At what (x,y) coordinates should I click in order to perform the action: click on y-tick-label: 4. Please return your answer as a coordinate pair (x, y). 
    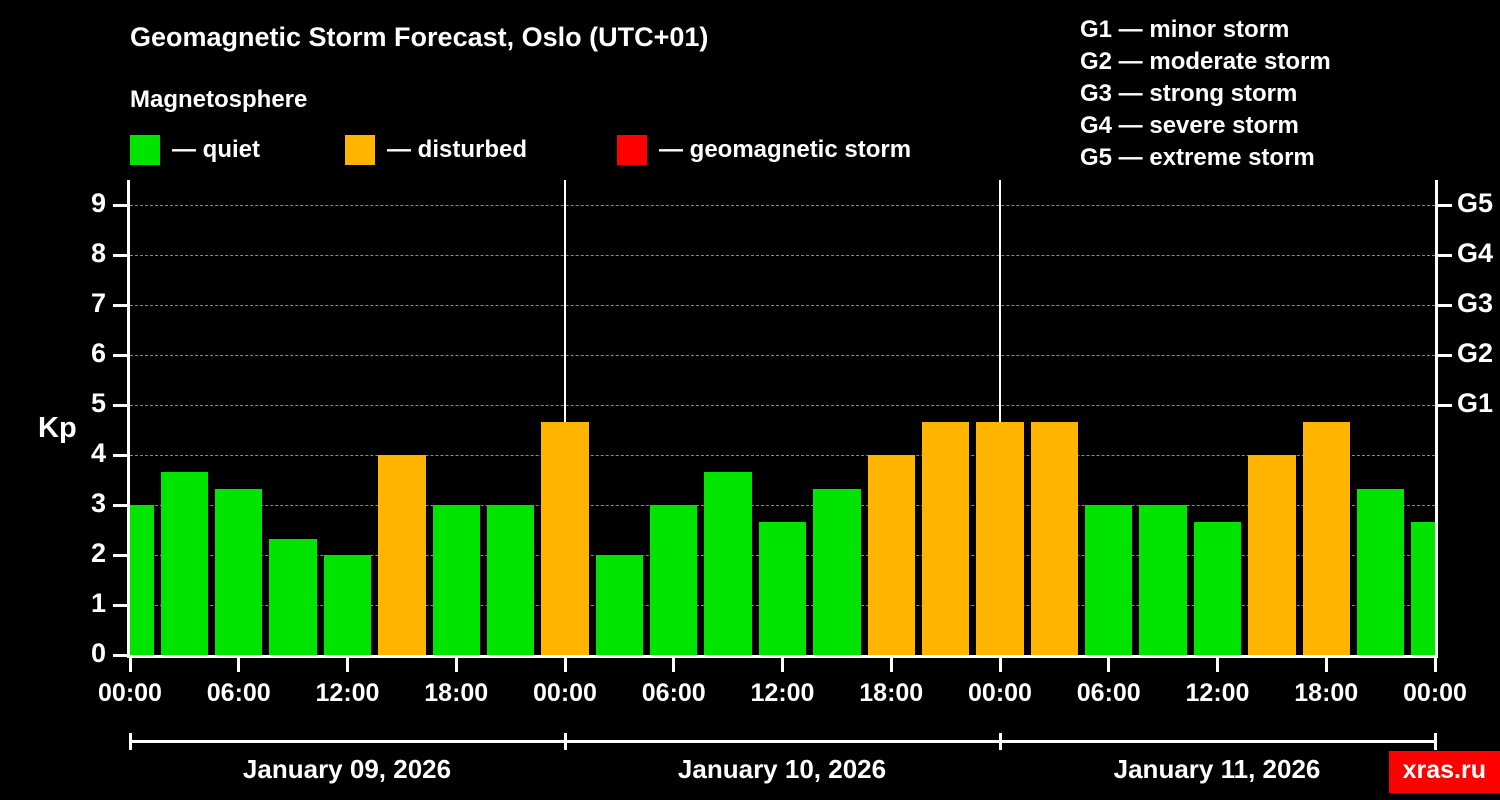
    Looking at the image, I should click on (98, 453).